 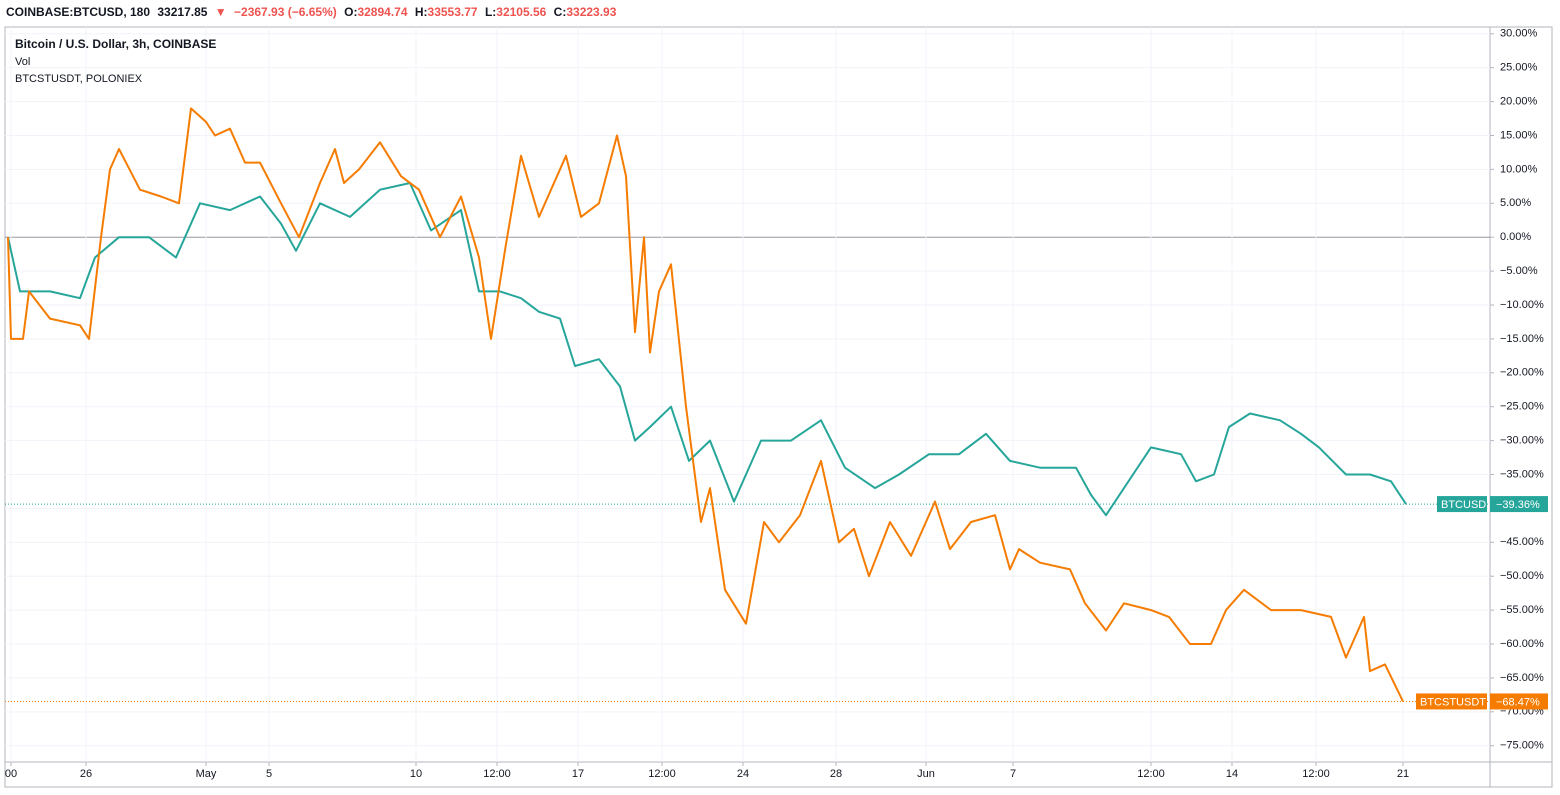 What do you see at coordinates (1522, 441) in the screenshot?
I see `y-tick-label: −30.00%` at bounding box center [1522, 441].